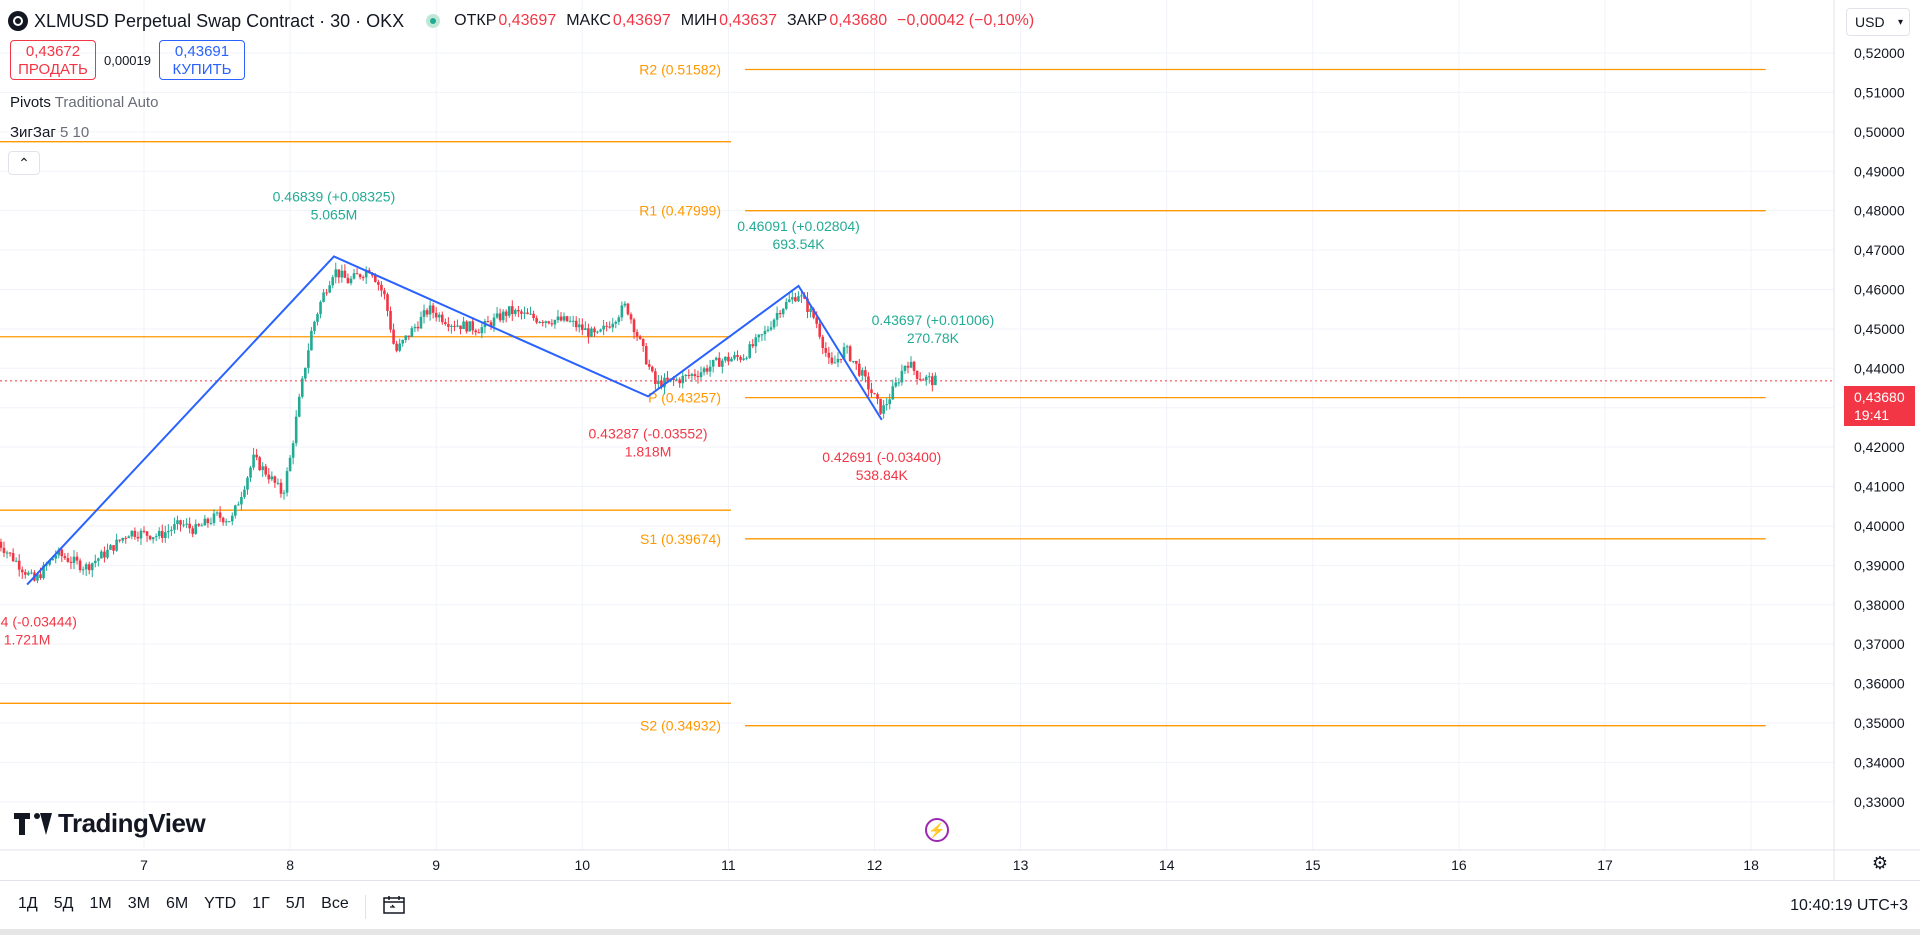  What do you see at coordinates (858, 20) in the screenshot?
I see `close-value: 0,43680` at bounding box center [858, 20].